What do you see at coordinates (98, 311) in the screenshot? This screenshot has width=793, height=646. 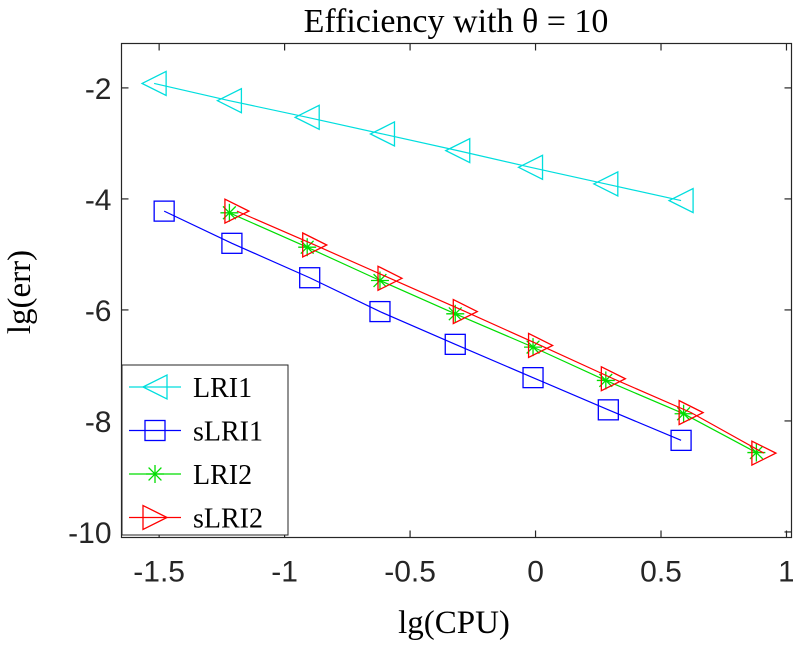 I see `y-tick-label: -6` at bounding box center [98, 311].